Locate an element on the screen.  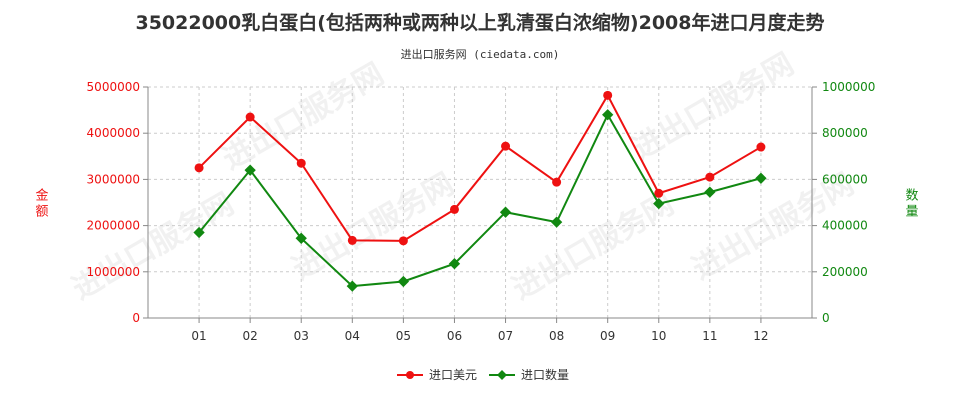
y-right-tick-label: 200000 is located at coordinates (845, 272).